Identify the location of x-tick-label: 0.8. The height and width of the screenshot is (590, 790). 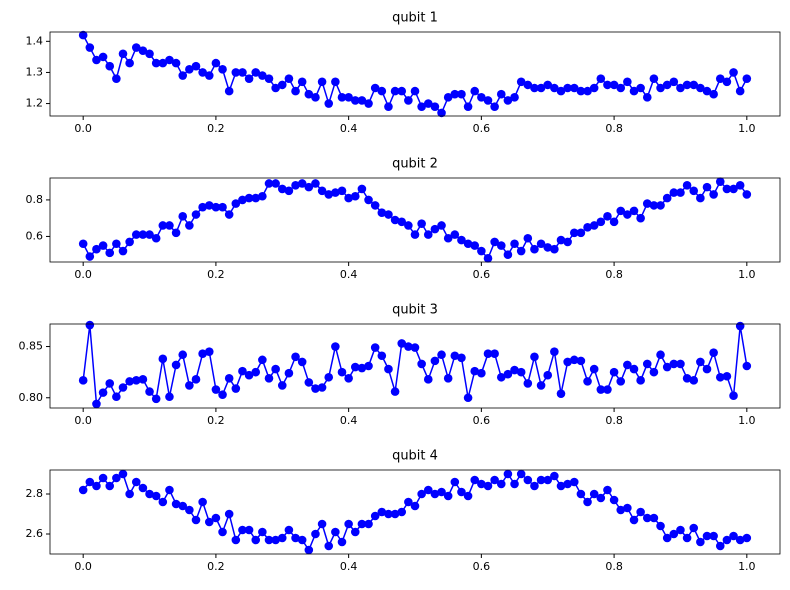
(614, 128).